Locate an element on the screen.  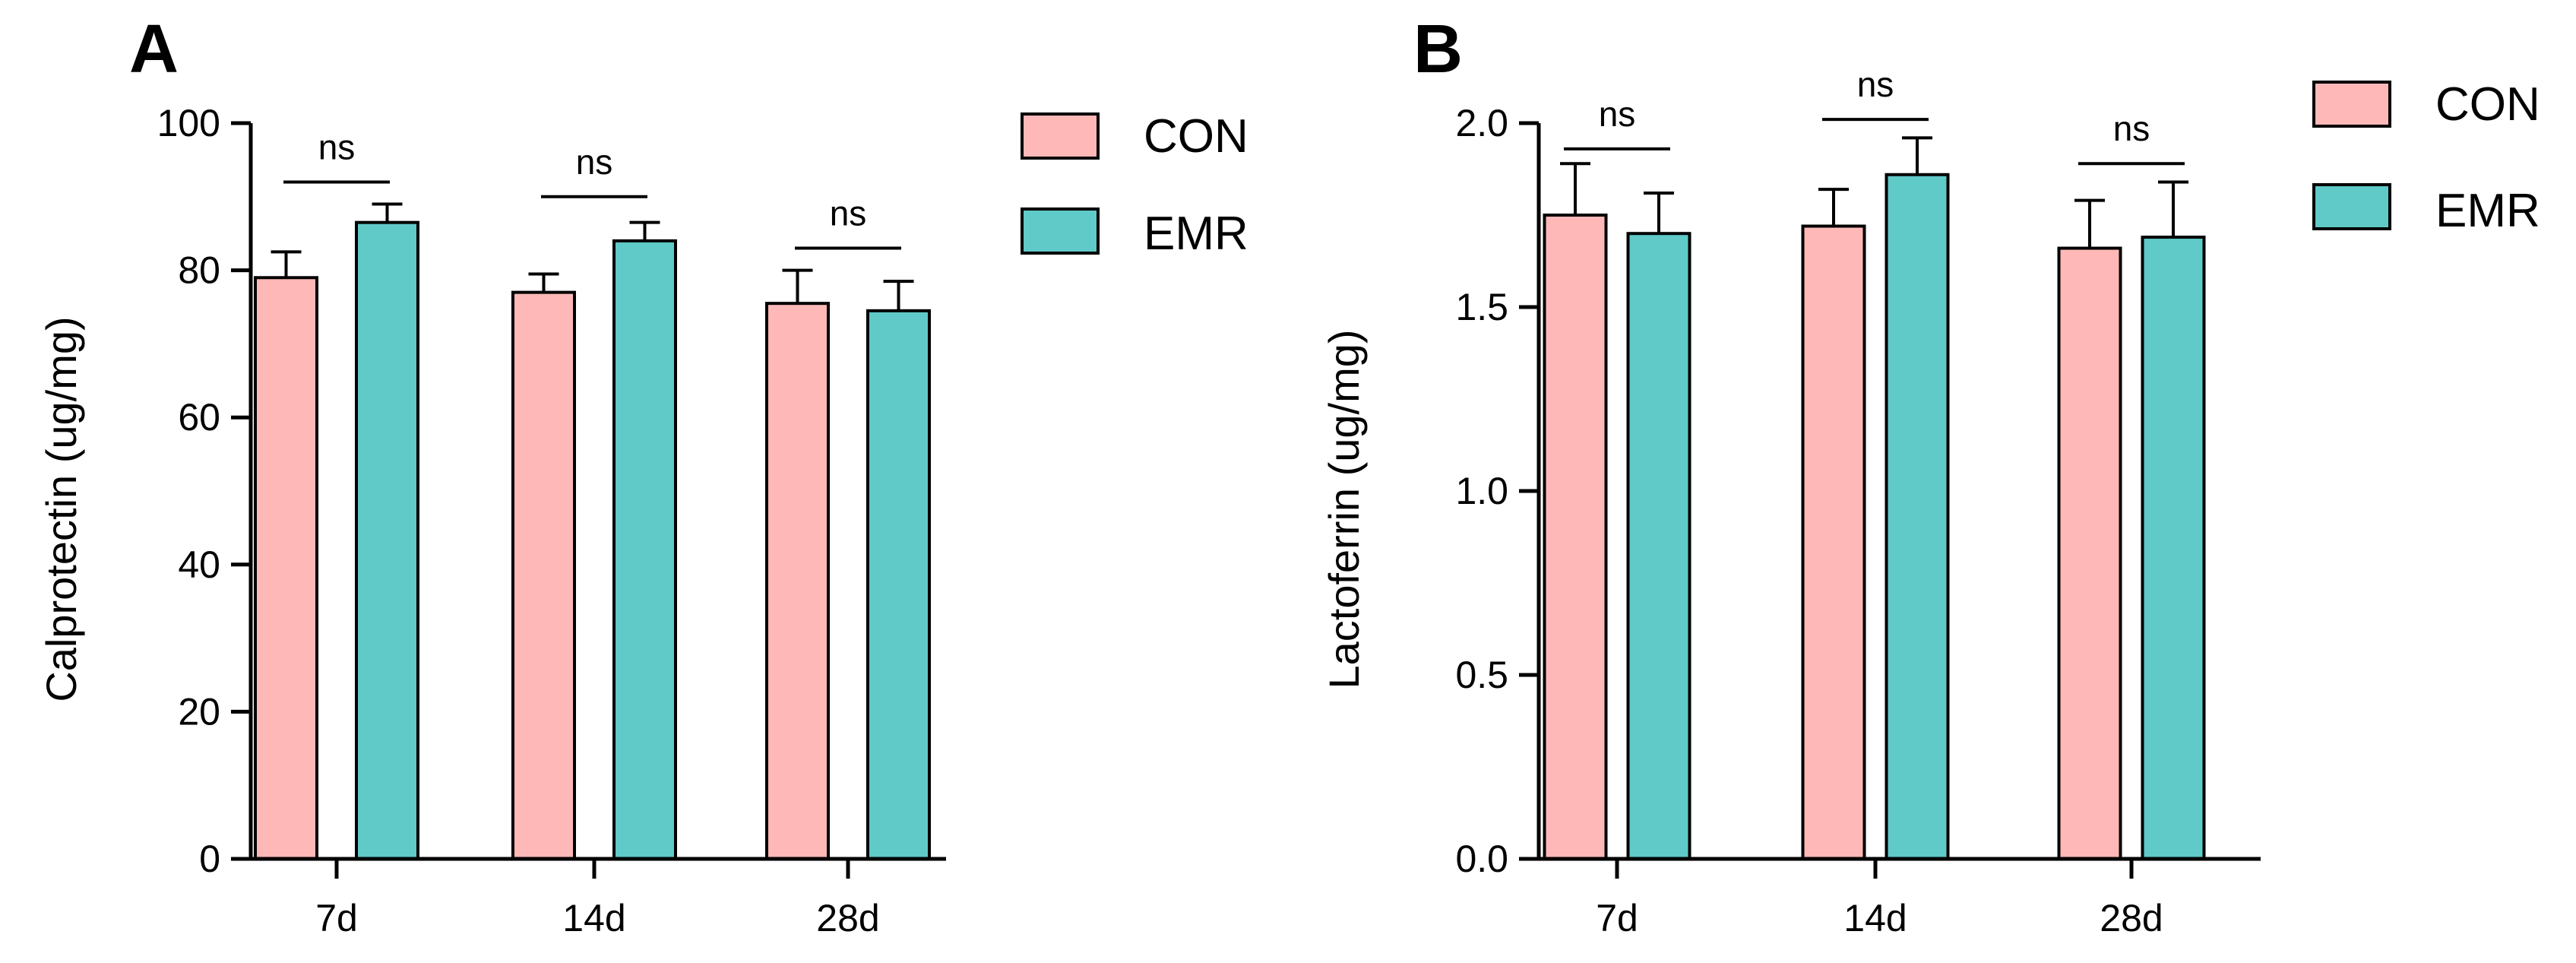
panel-a-letter: A is located at coordinates (154, 49).